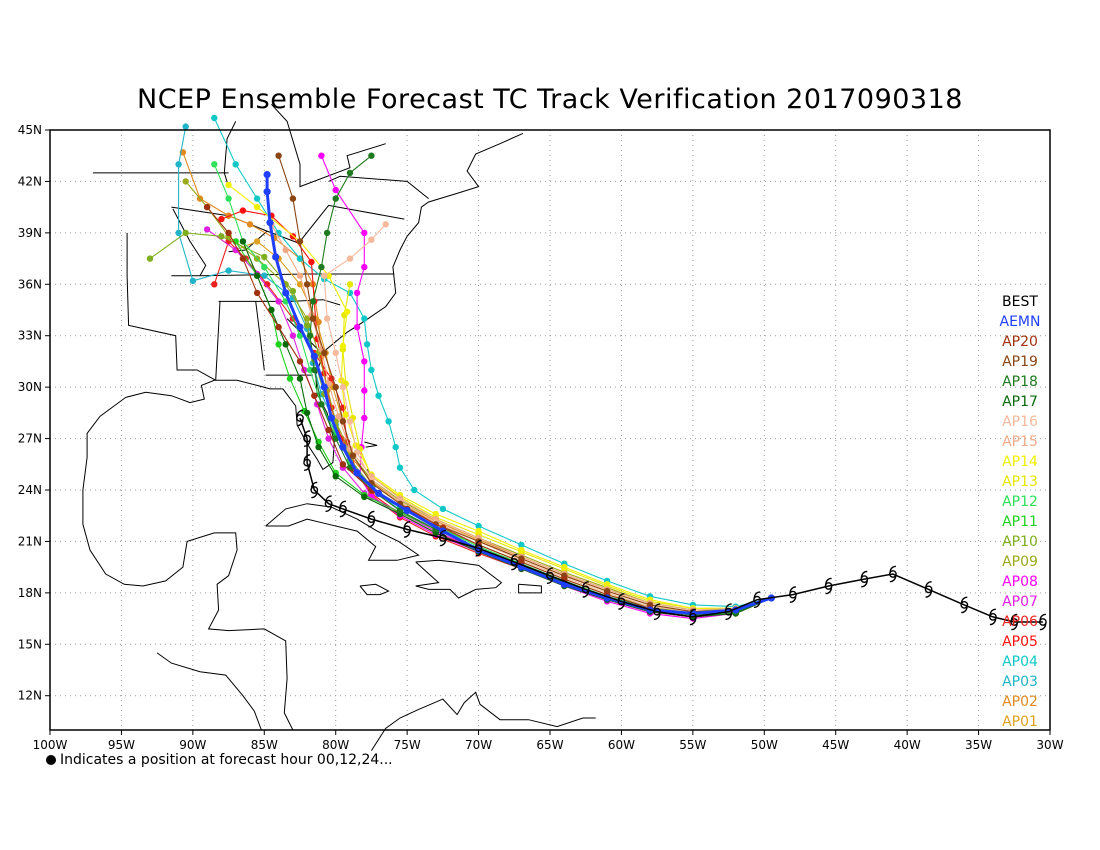 The image size is (1100, 850). I want to click on lon-tick-label: 80W, so click(335, 745).